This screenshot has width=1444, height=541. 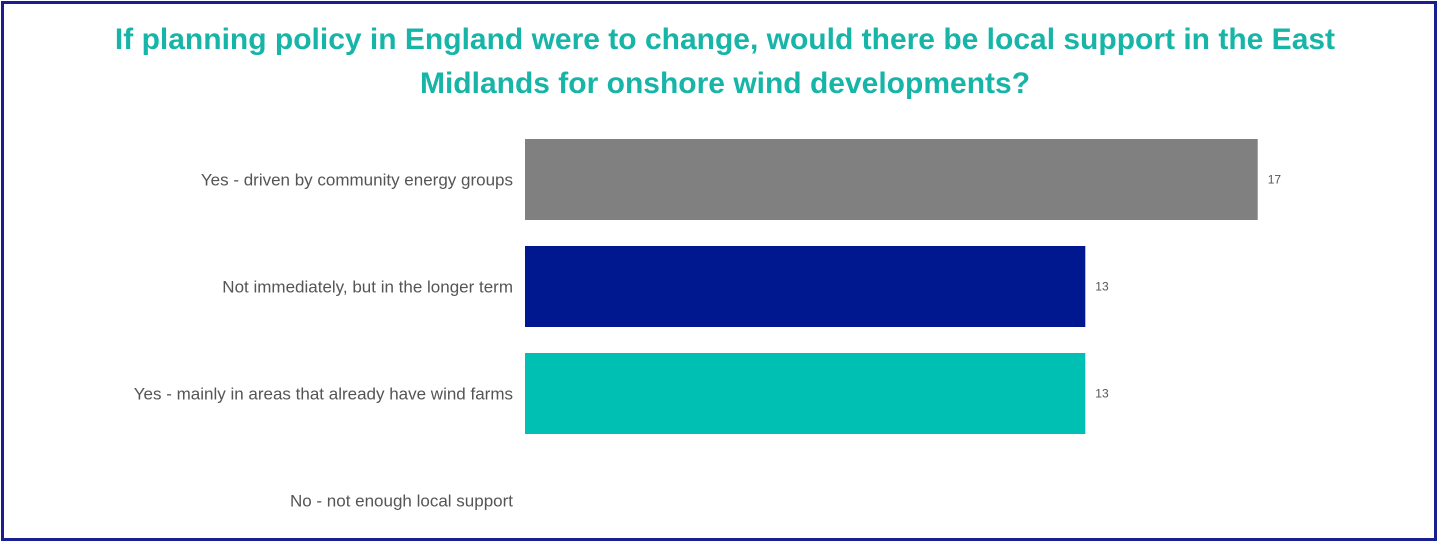 I want to click on category-label: Not immediately, but in the longer term, so click(x=367, y=287).